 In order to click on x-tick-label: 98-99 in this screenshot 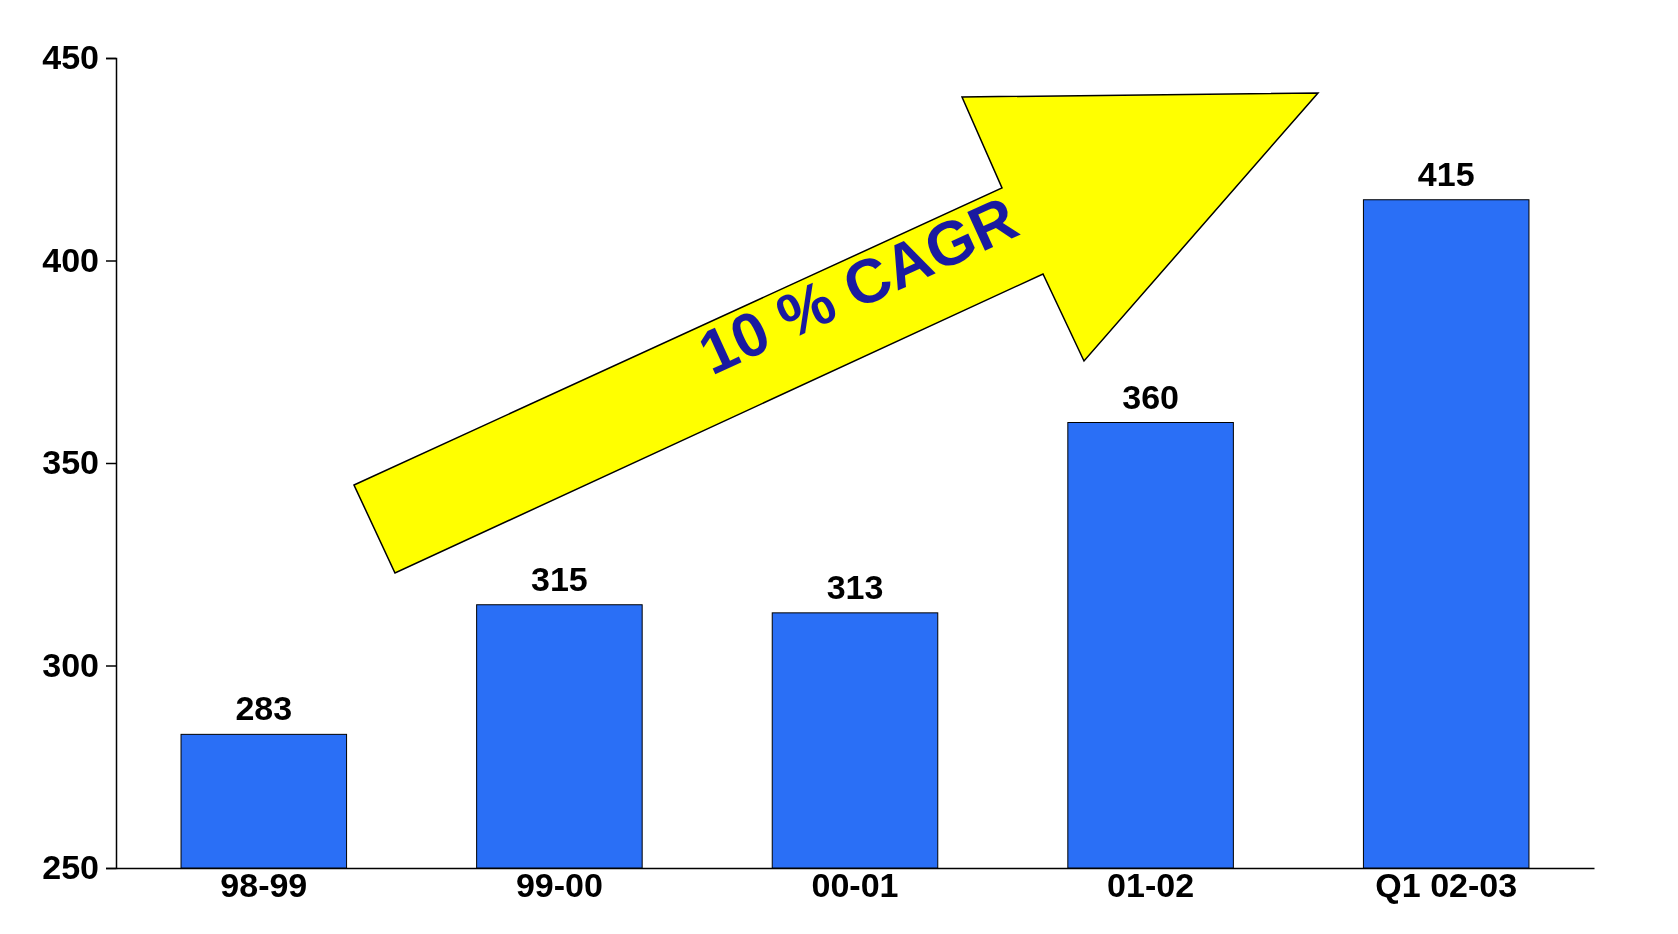, I will do `click(264, 885)`.